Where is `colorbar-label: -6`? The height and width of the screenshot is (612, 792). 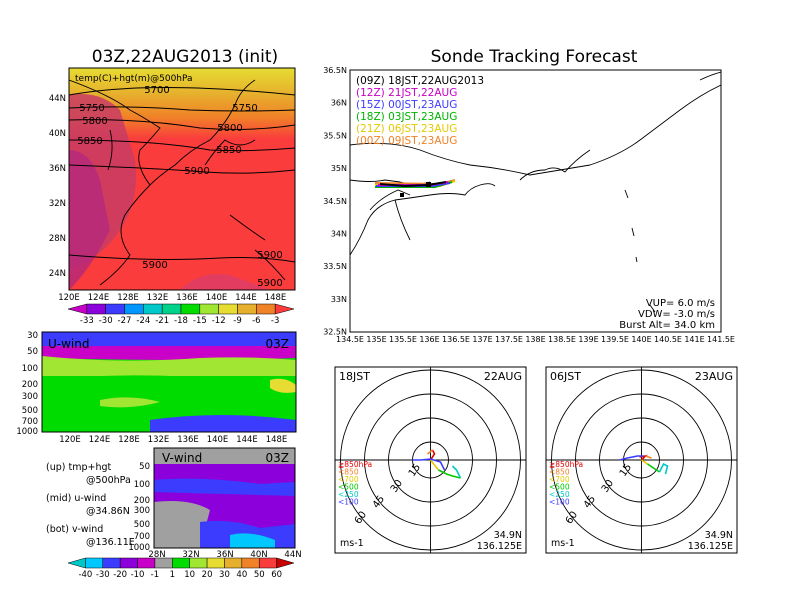 colorbar-label: -6 is located at coordinates (256, 321).